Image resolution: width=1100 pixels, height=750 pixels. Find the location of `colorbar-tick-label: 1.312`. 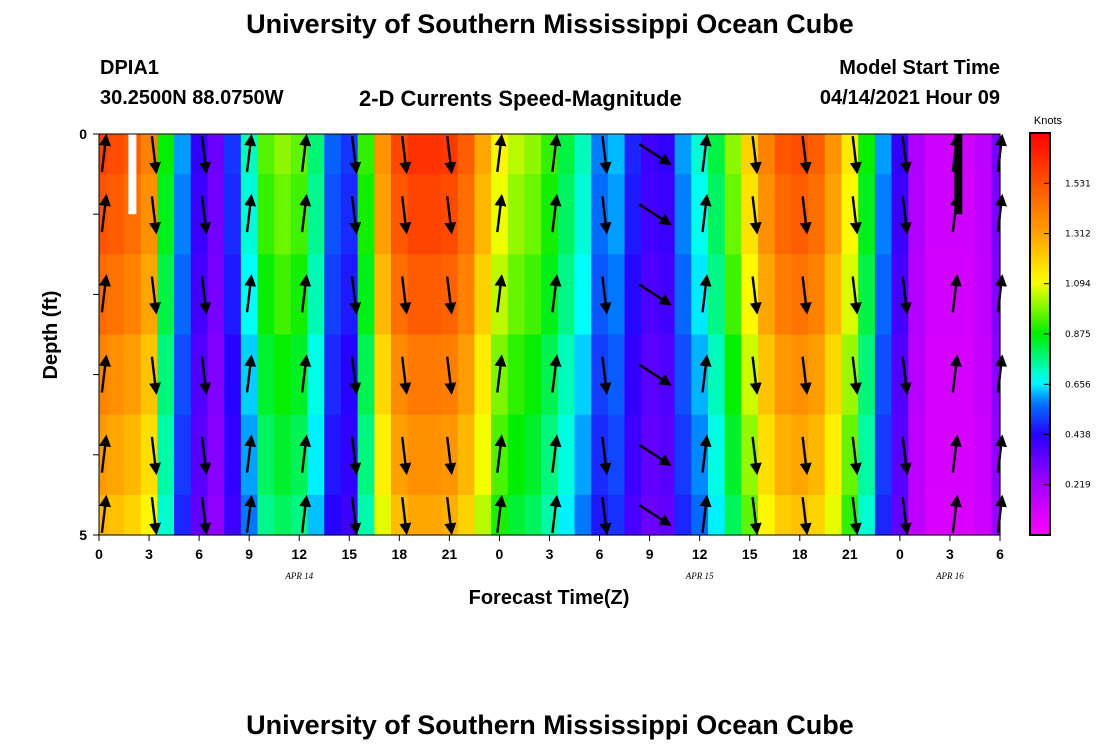

colorbar-tick-label: 1.312 is located at coordinates (1078, 235).